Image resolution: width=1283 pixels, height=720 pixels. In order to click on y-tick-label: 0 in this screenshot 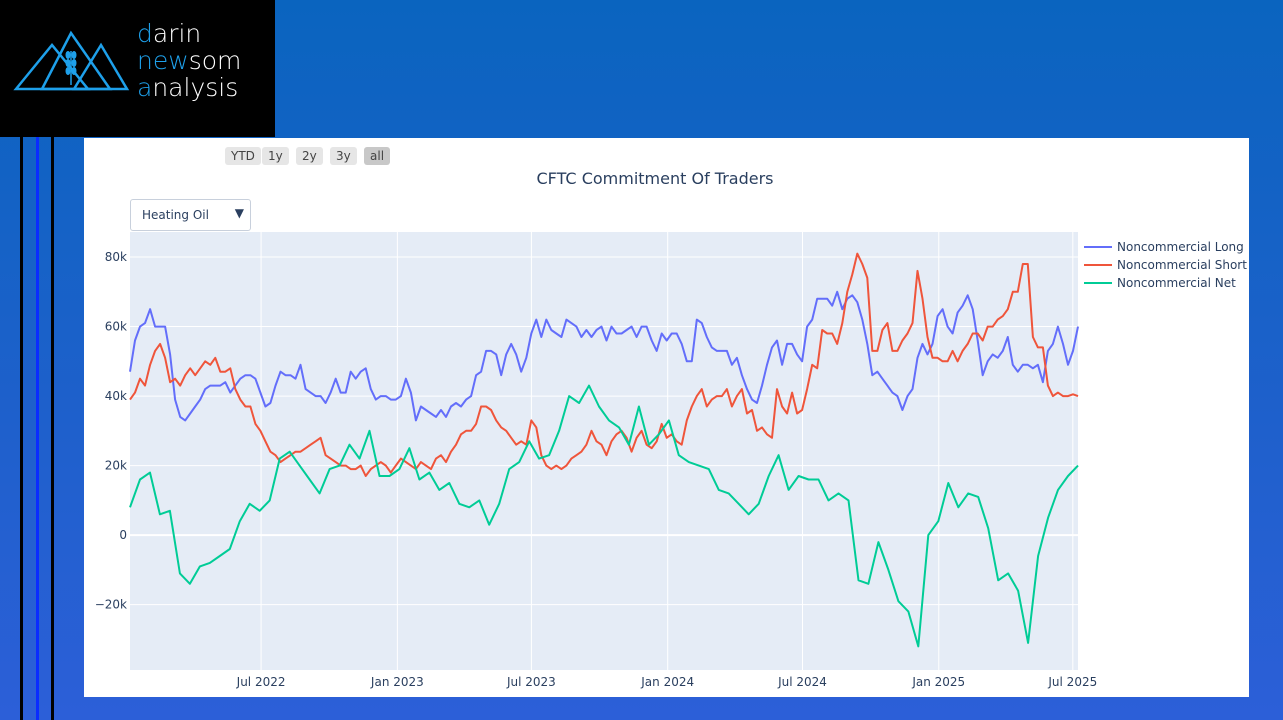, I will do `click(123, 535)`.